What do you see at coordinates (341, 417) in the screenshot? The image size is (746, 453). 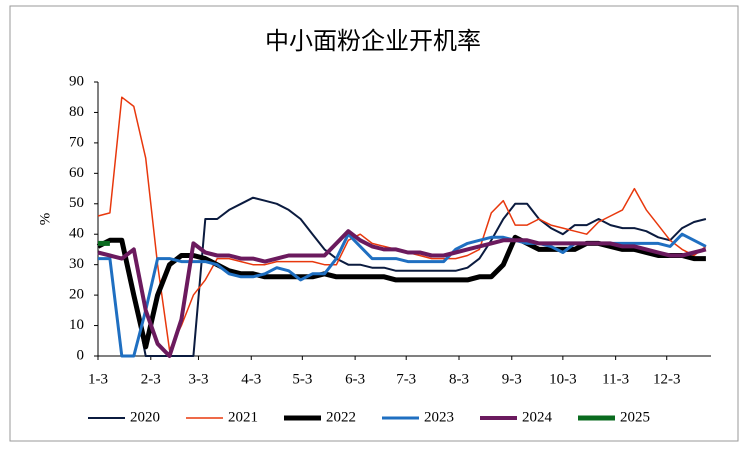 I see `legend-label: 2022` at bounding box center [341, 417].